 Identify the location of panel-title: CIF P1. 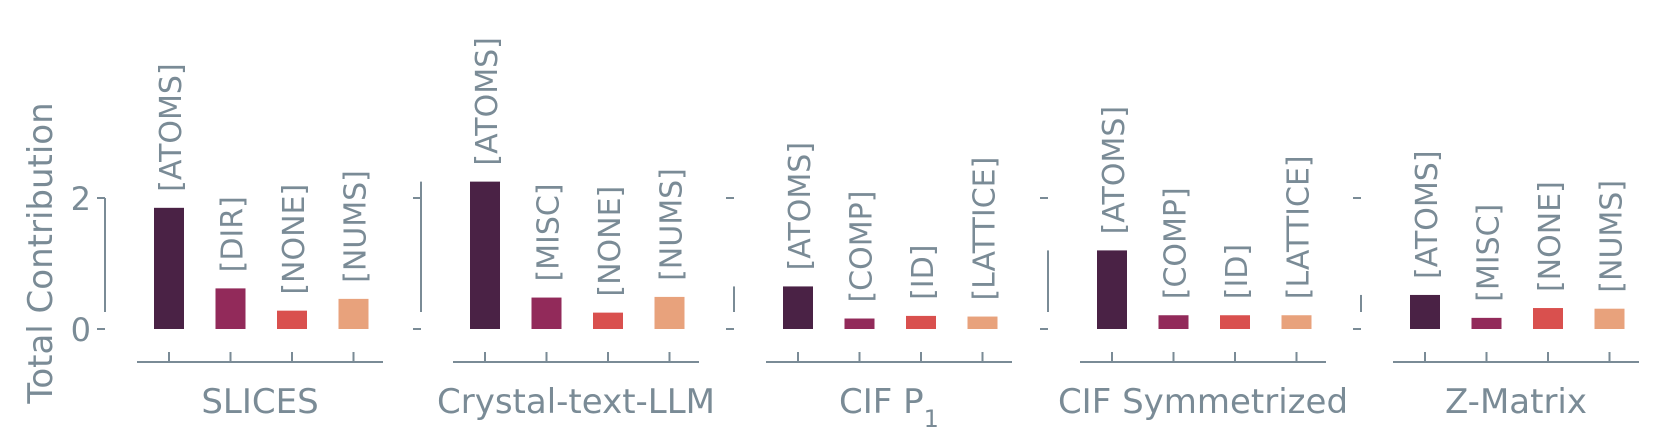
(889, 407).